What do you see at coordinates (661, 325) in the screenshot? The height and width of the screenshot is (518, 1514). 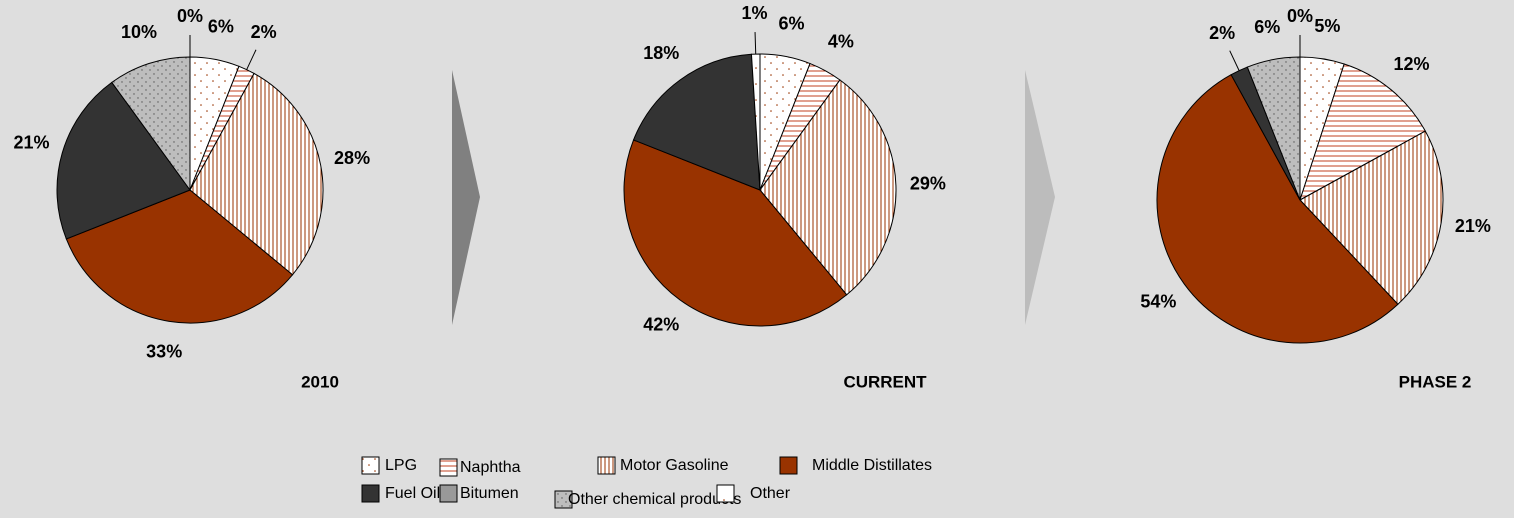 I see `data-label: 42%` at bounding box center [661, 325].